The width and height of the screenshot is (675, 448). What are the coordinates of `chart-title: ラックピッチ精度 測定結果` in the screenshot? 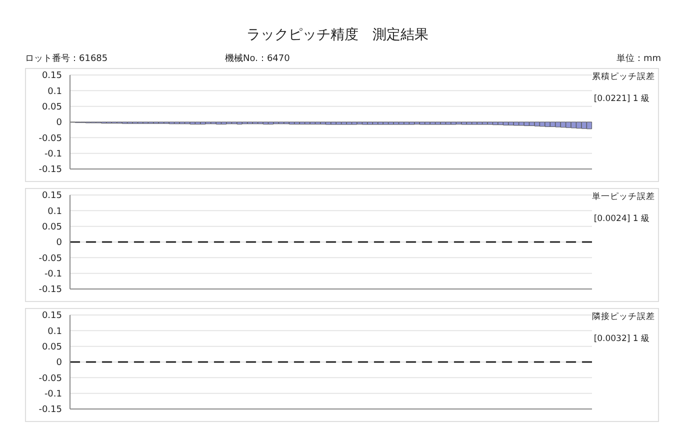 It's located at (338, 35).